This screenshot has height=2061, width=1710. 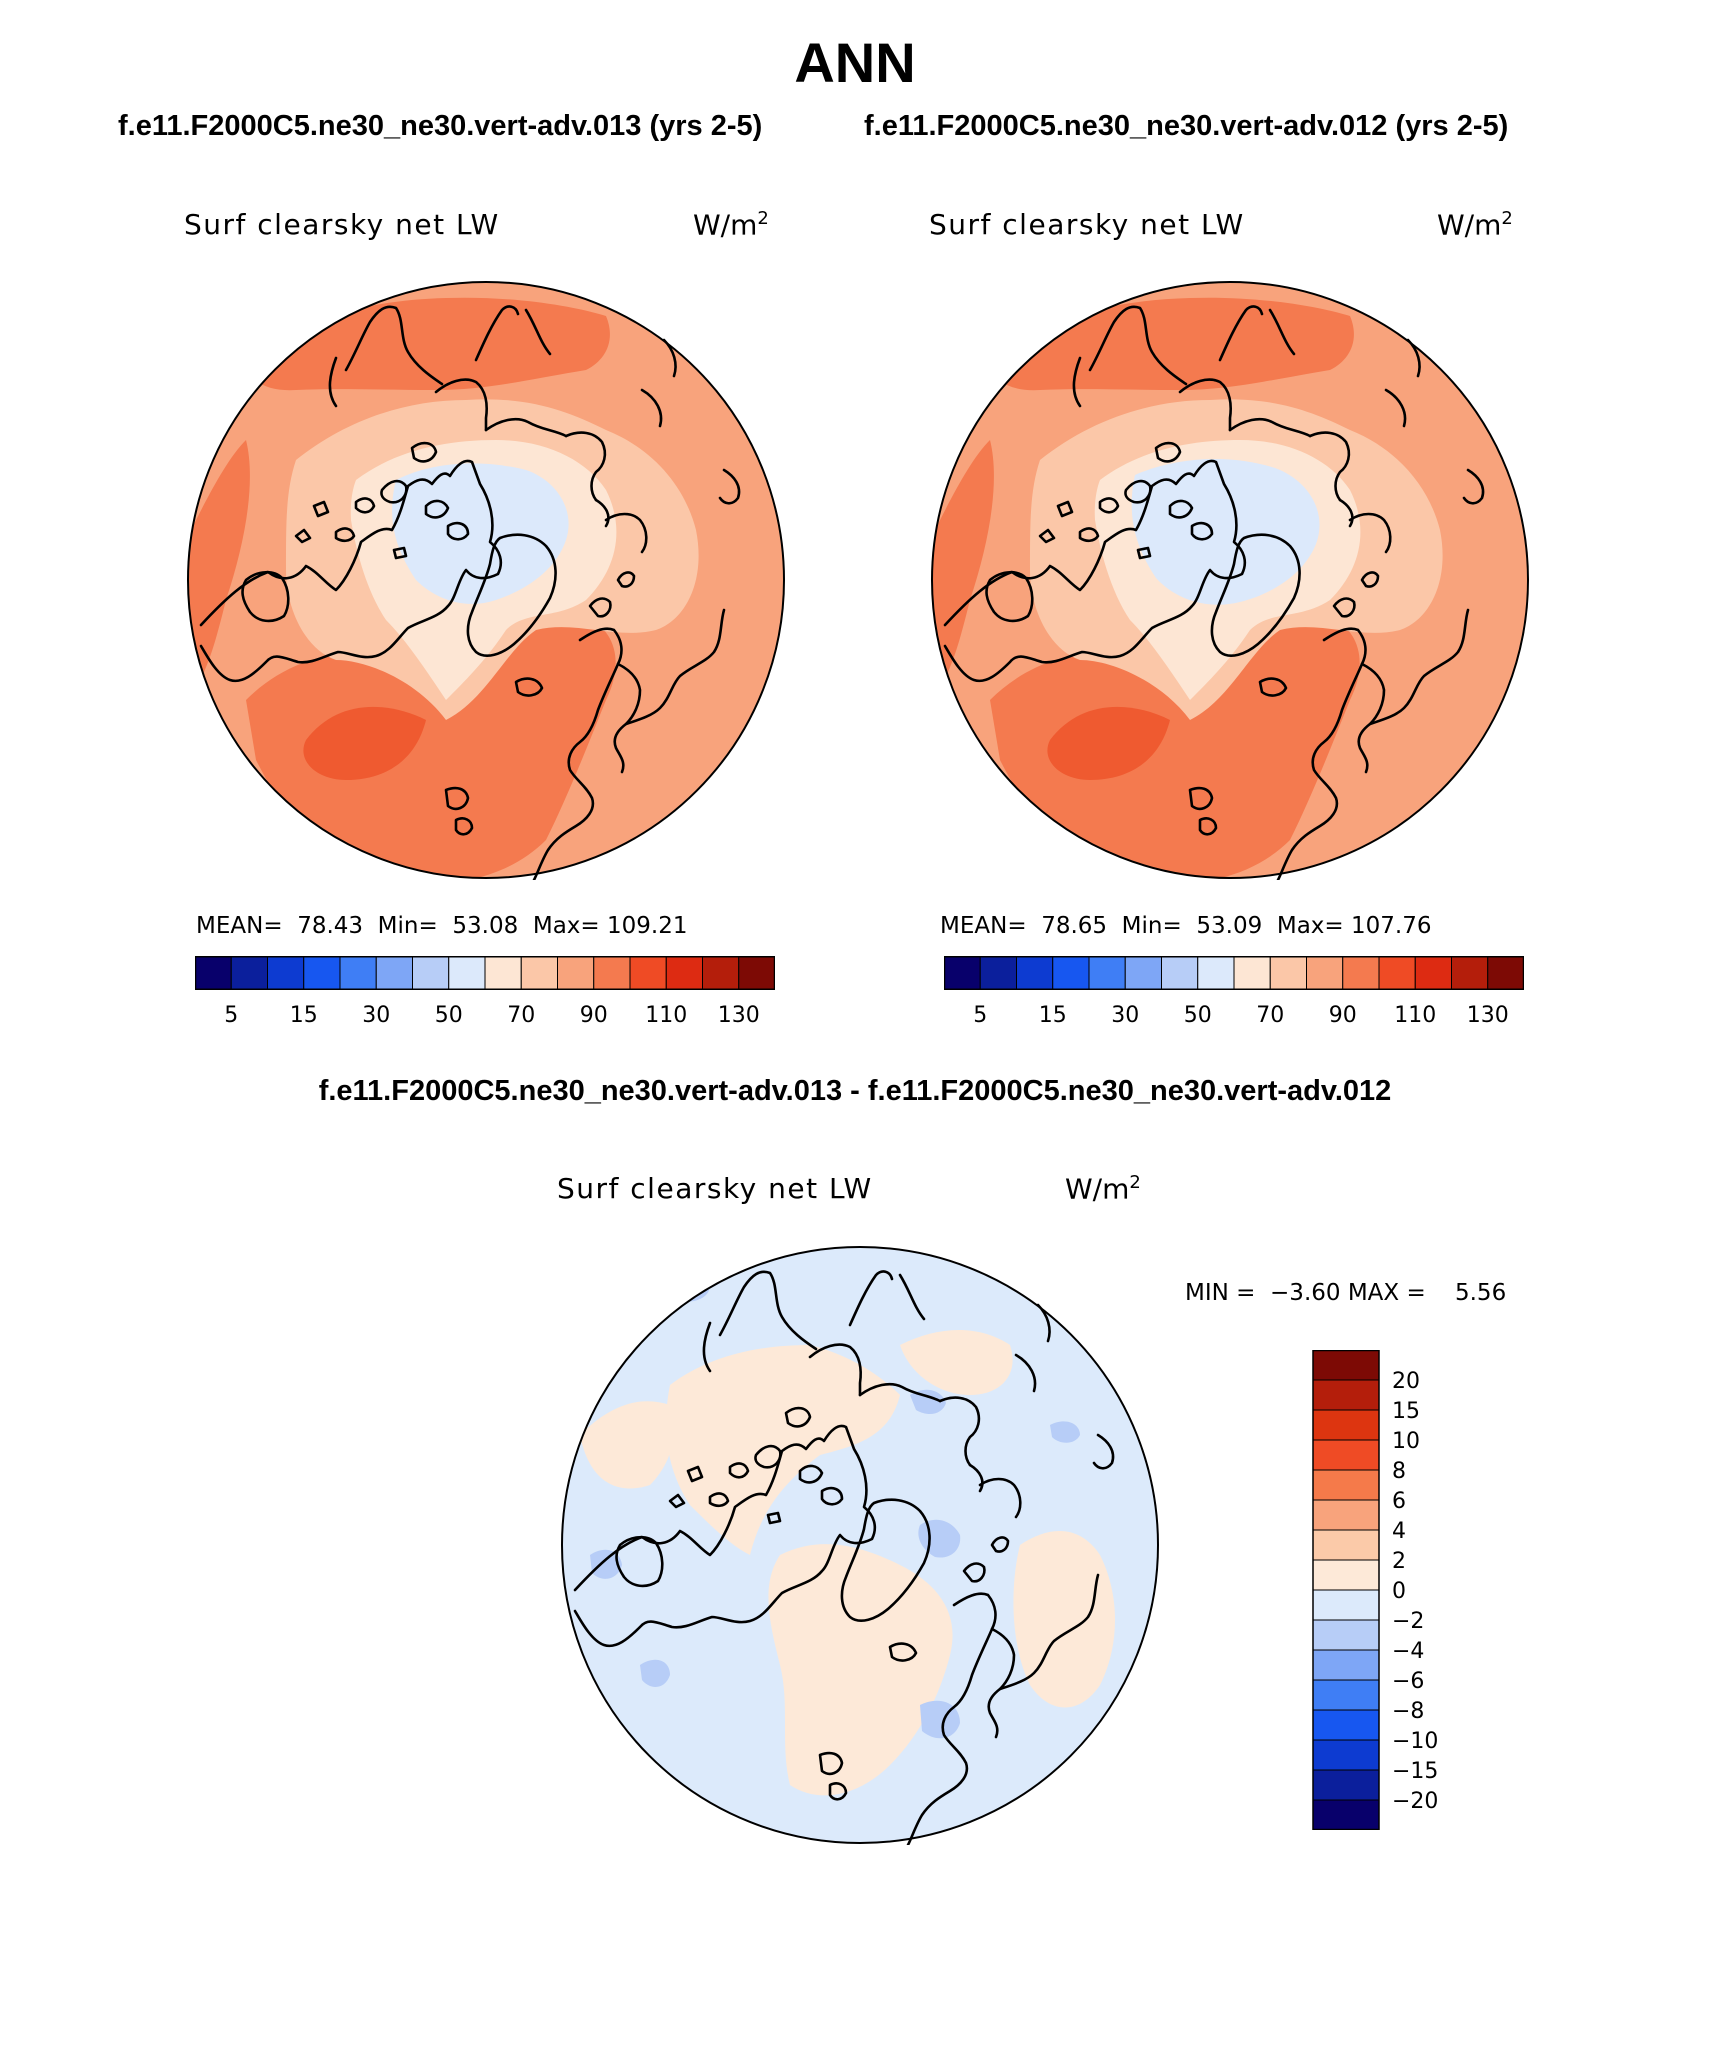 I want to click on diff-colorbar-tick-label: −6, so click(x=1408, y=1681).